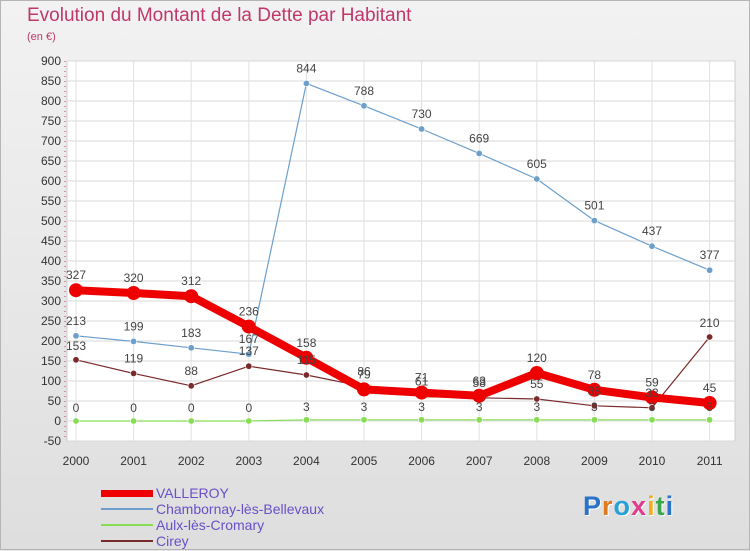 The image size is (750, 551). Describe the element at coordinates (192, 371) in the screenshot. I see `data-label: 88` at that location.